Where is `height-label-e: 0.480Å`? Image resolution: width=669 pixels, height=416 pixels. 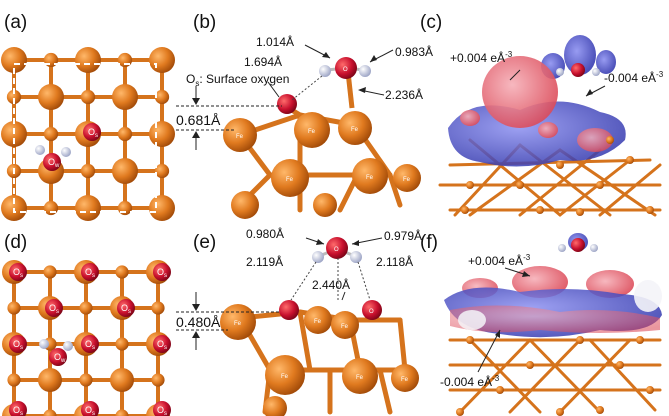 height-label-e: 0.480Å is located at coordinates (198, 322).